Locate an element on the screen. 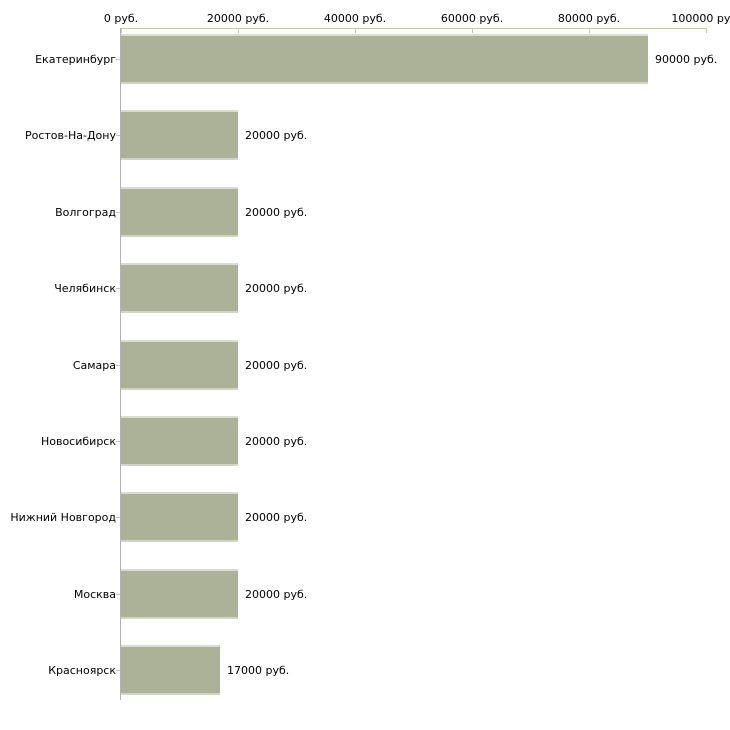  x-axis-tick-label: 0 руб. is located at coordinates (121, 18).